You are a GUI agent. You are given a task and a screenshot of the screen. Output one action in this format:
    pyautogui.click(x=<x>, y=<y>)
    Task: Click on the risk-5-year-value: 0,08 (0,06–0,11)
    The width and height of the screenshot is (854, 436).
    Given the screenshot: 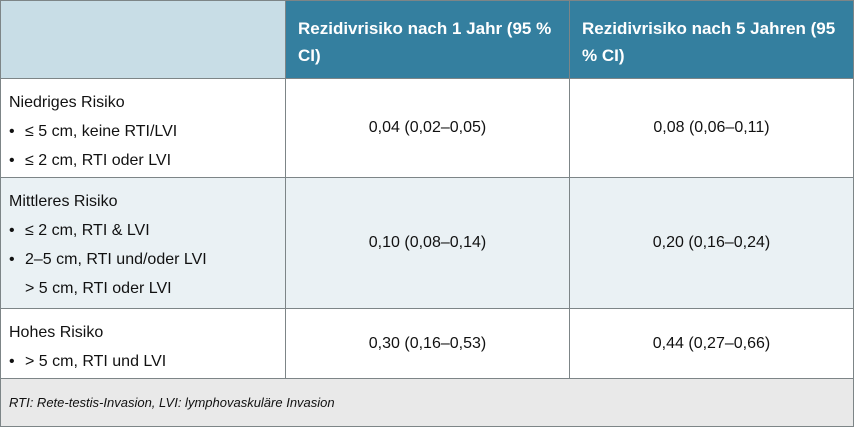 What is the action you would take?
    pyautogui.click(x=711, y=128)
    